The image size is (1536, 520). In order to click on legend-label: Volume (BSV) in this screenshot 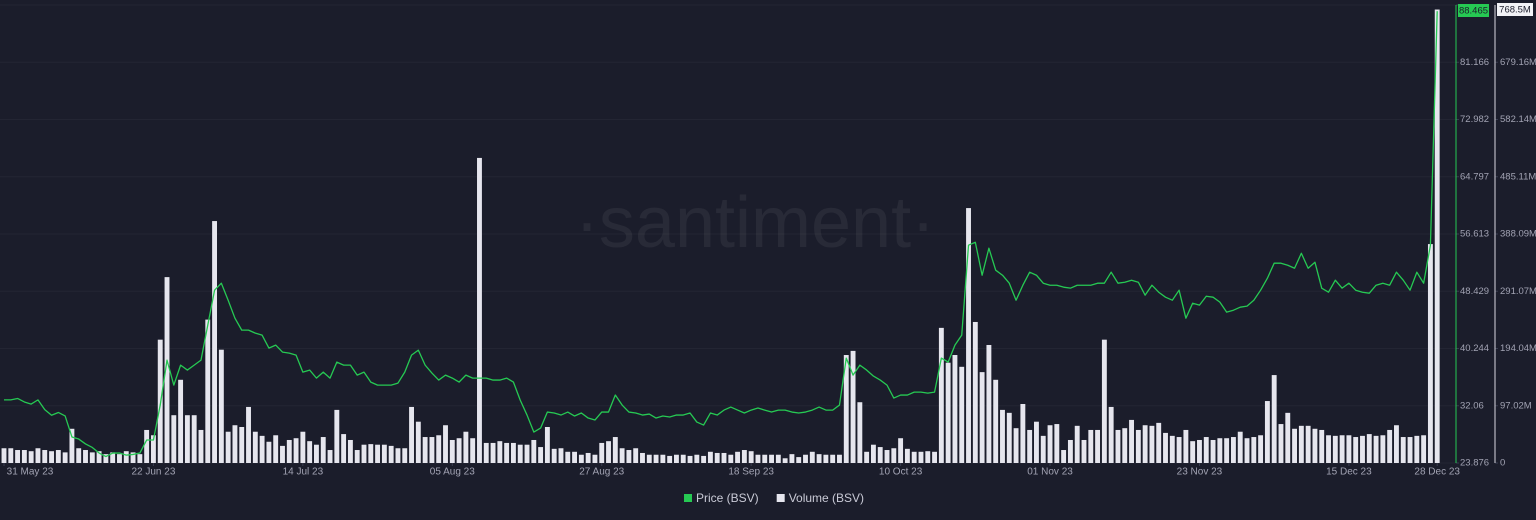, I will do `click(826, 498)`.